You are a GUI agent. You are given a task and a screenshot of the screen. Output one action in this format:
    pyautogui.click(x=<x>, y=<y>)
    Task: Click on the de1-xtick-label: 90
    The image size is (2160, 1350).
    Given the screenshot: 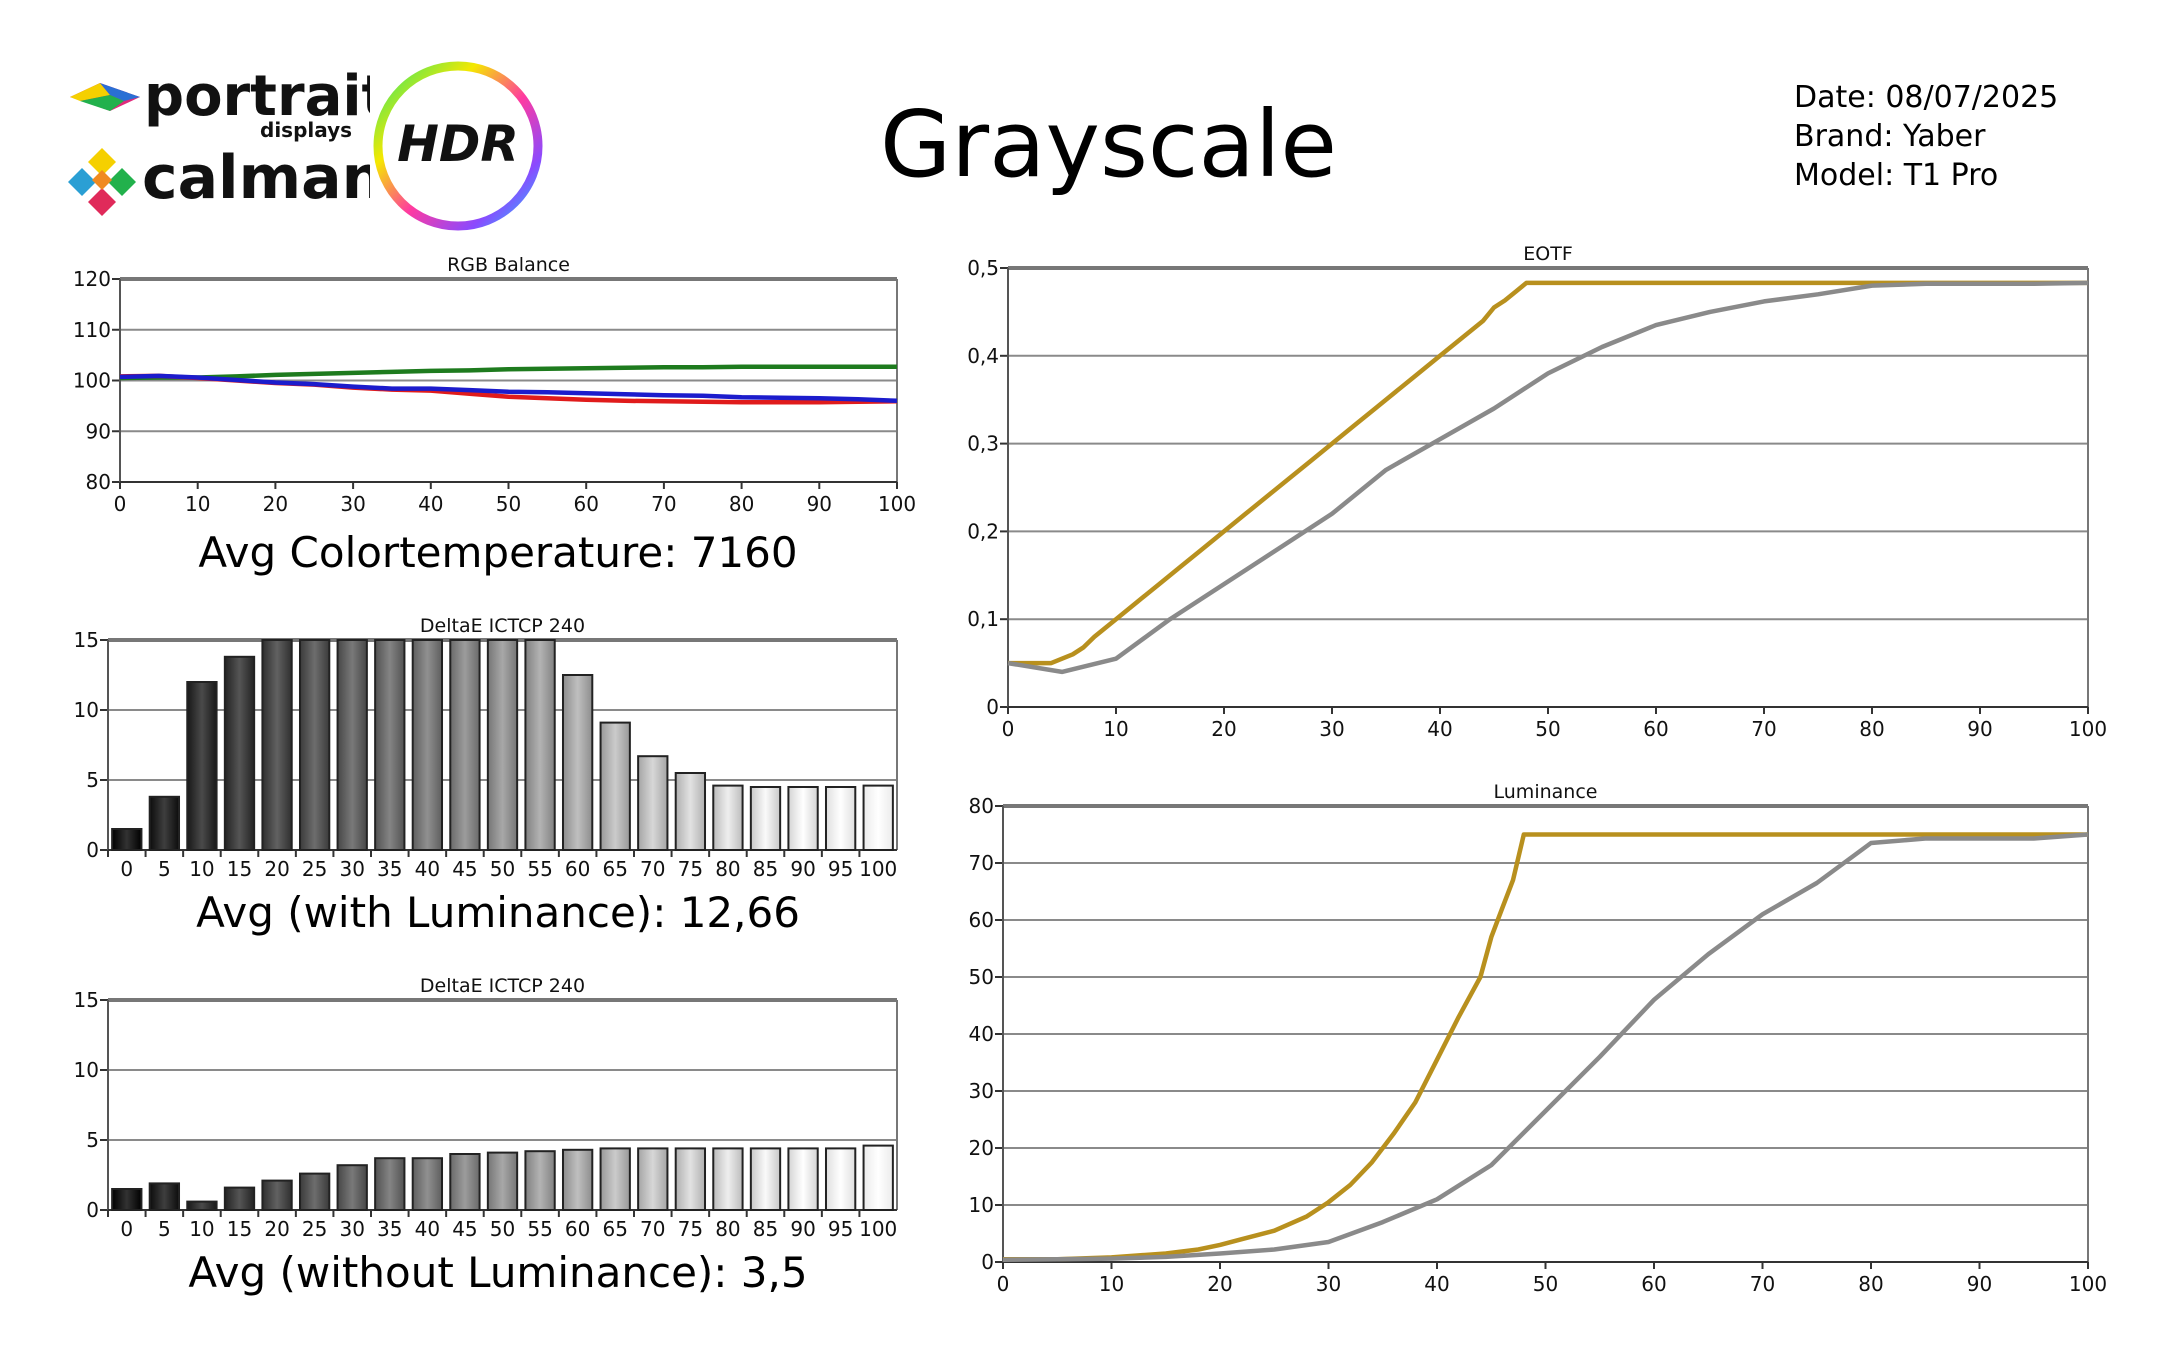 What is the action you would take?
    pyautogui.click(x=802, y=869)
    